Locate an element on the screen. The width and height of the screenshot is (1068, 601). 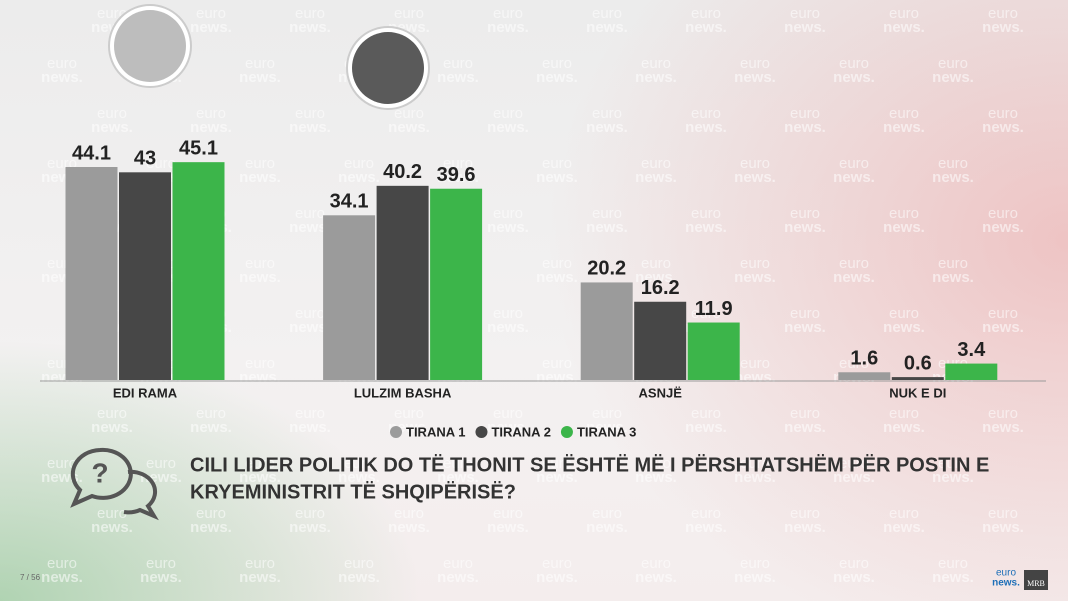
legend-label: TIRANA 1 is located at coordinates (435, 431).